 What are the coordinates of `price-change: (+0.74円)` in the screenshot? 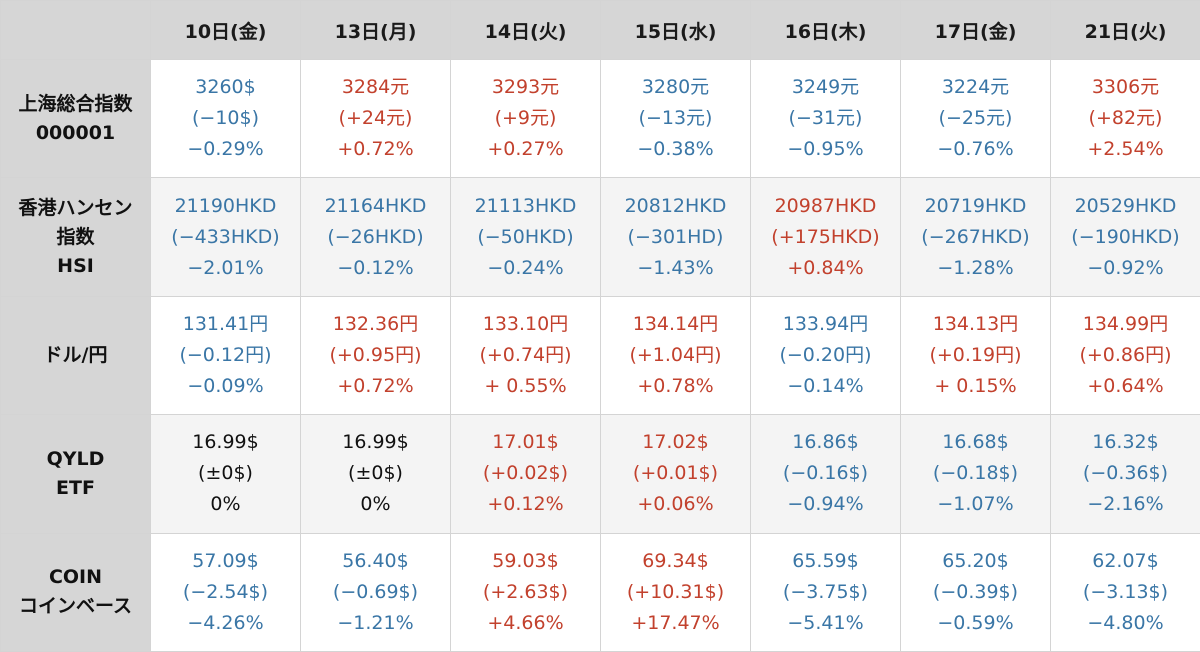 It's located at (525, 354).